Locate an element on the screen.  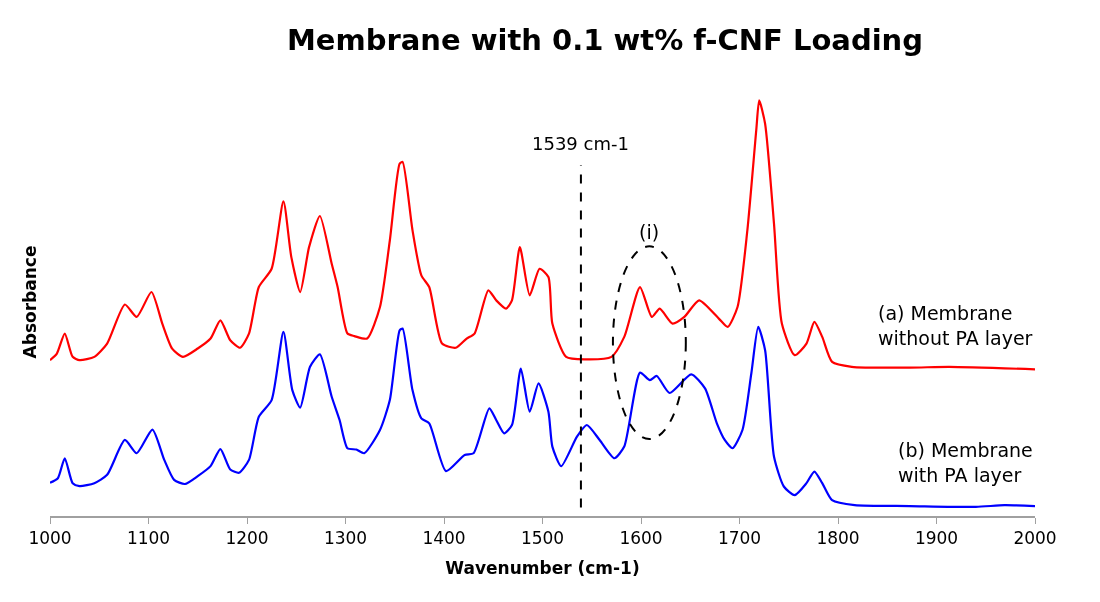
annotation: (i) is located at coordinates (649, 232).